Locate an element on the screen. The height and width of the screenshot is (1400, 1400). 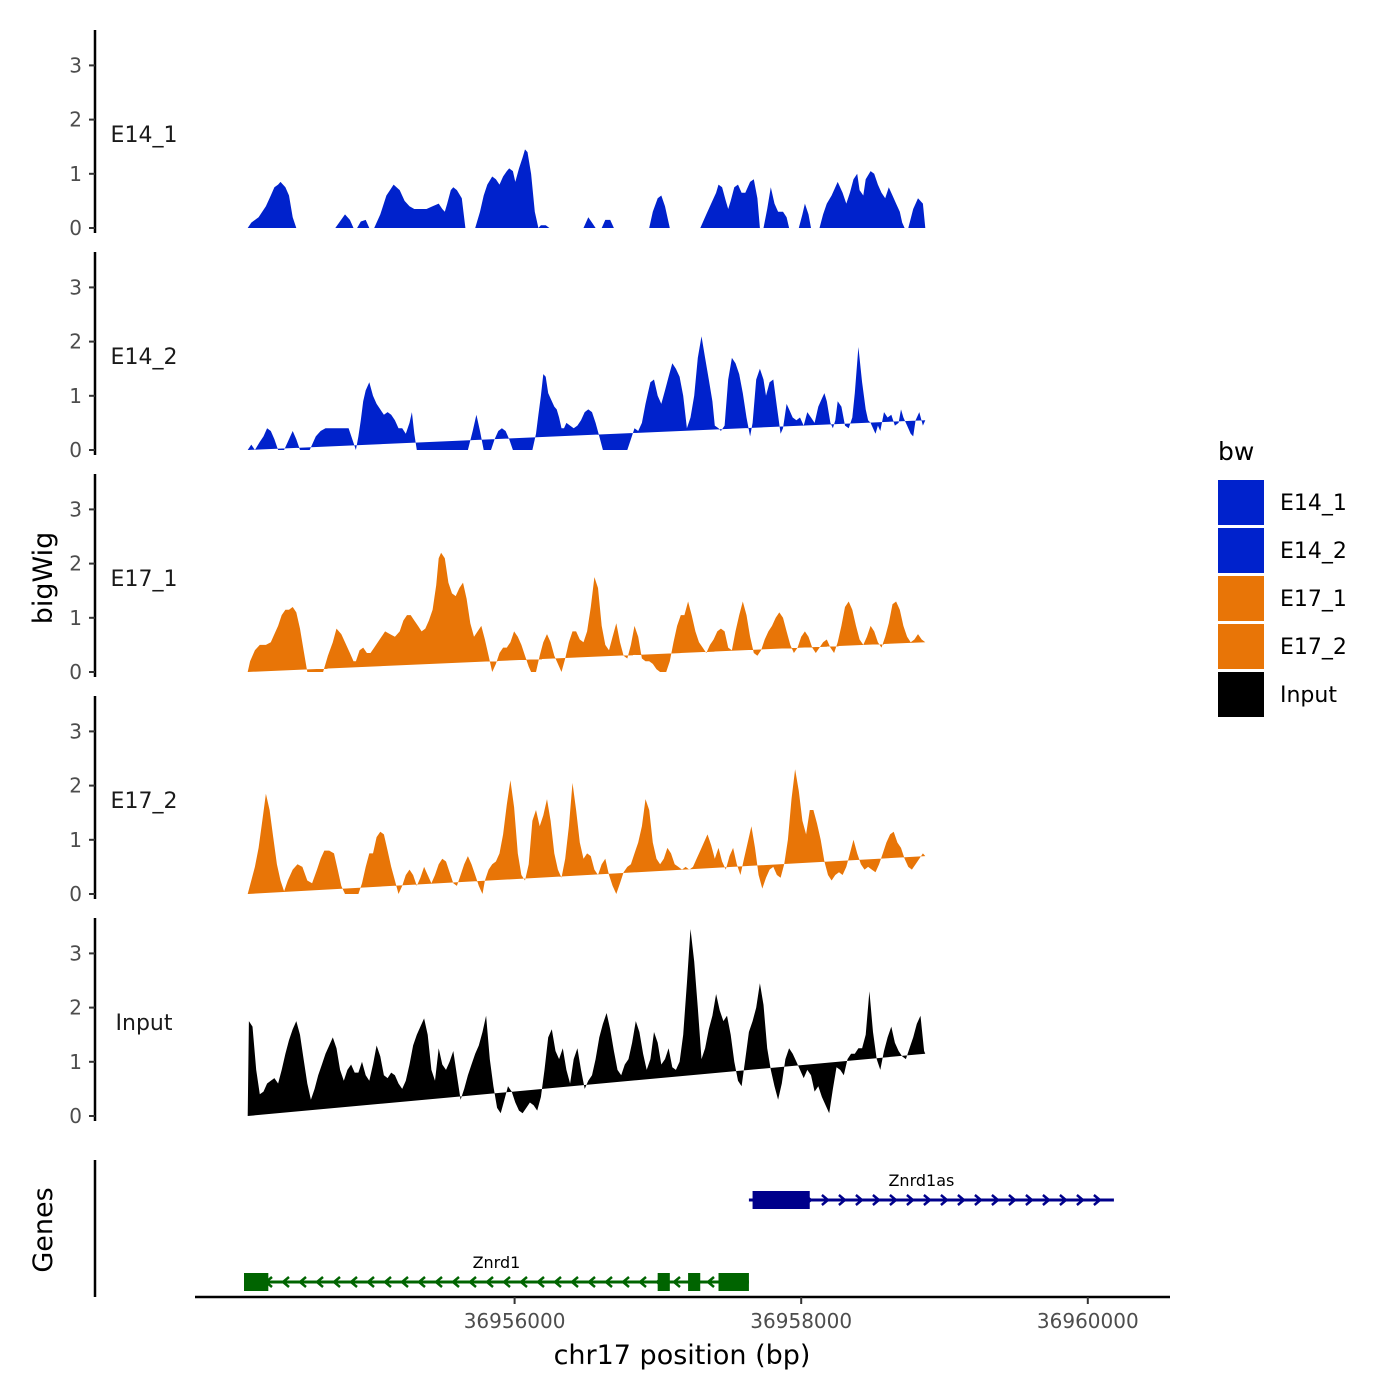
legend-label: Input is located at coordinates (1308, 695).